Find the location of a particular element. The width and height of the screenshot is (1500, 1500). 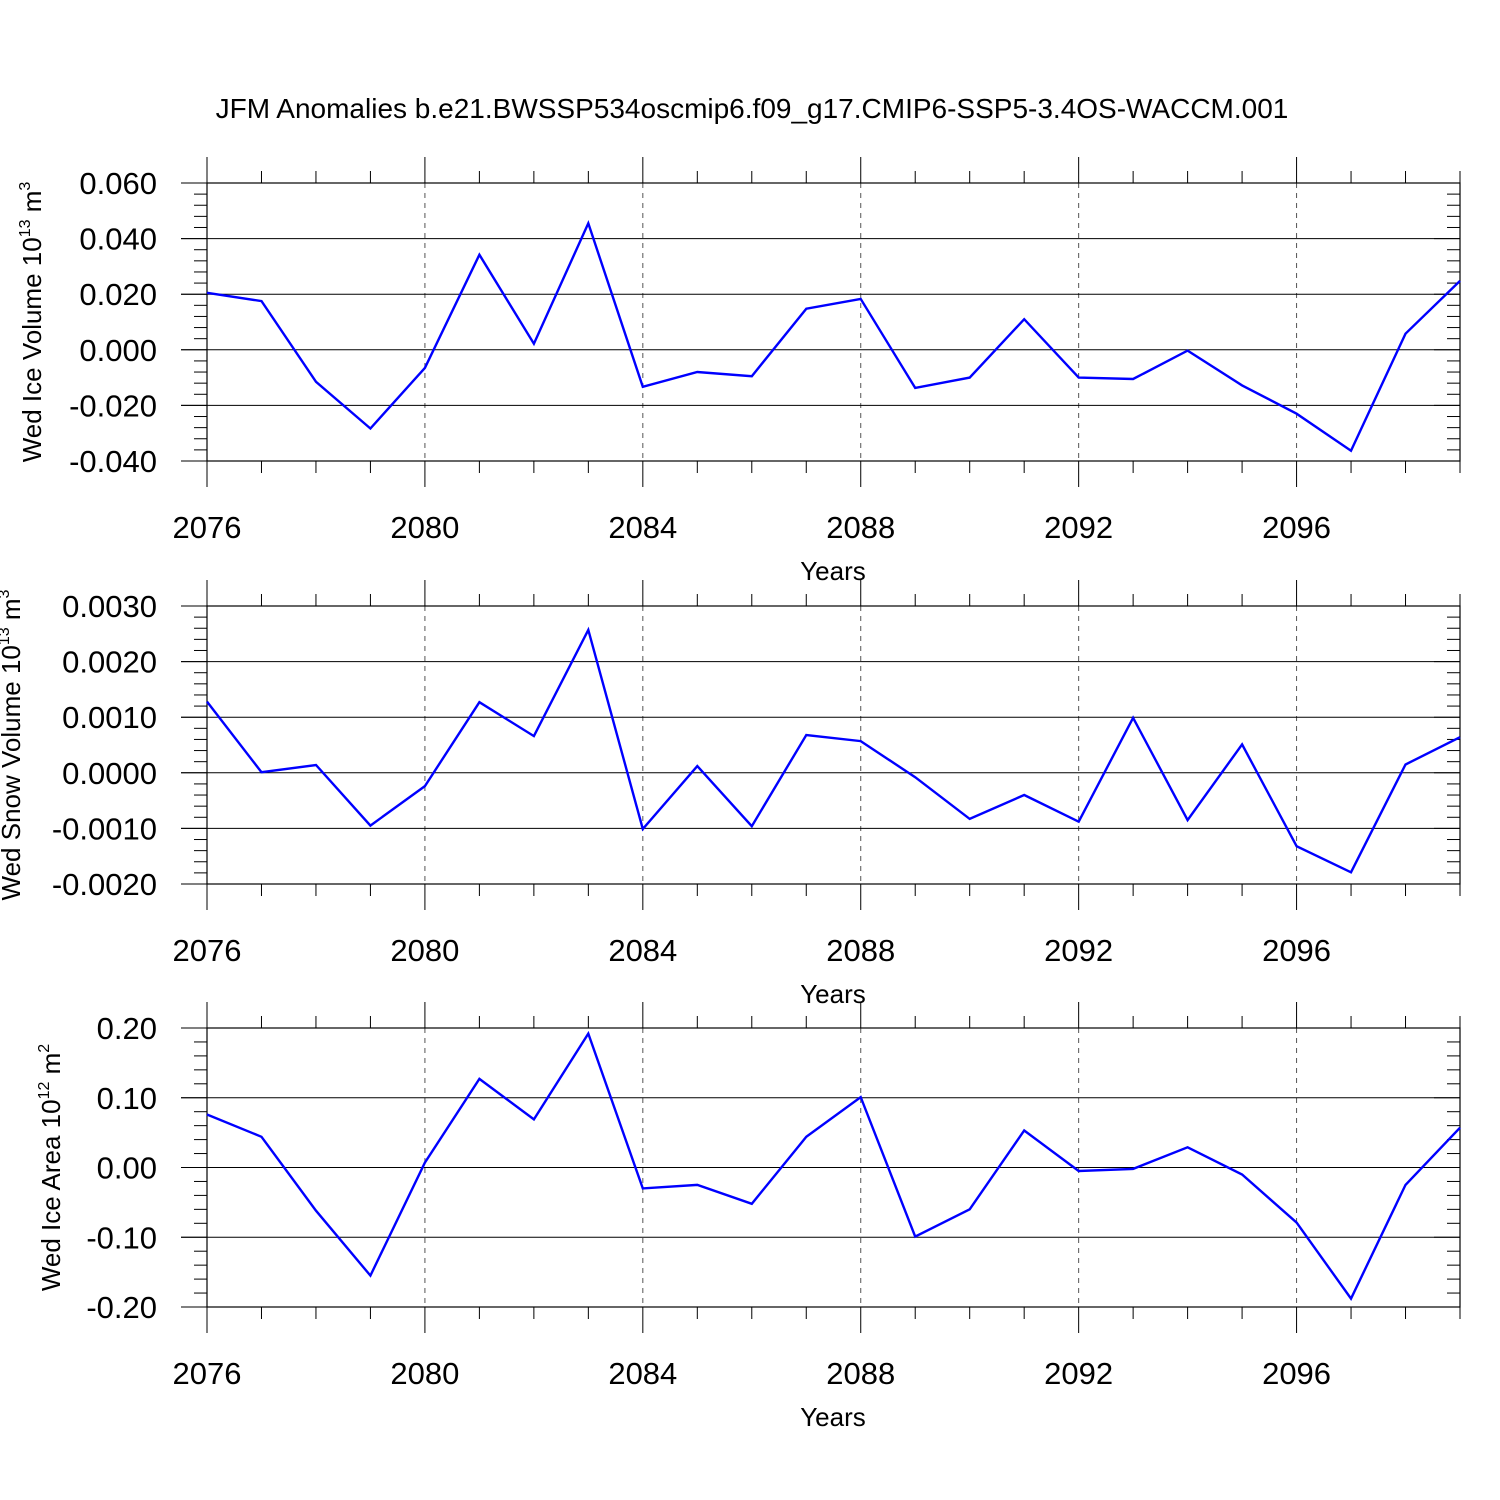

y-tick-label: 0.00 is located at coordinates (127, 1168).